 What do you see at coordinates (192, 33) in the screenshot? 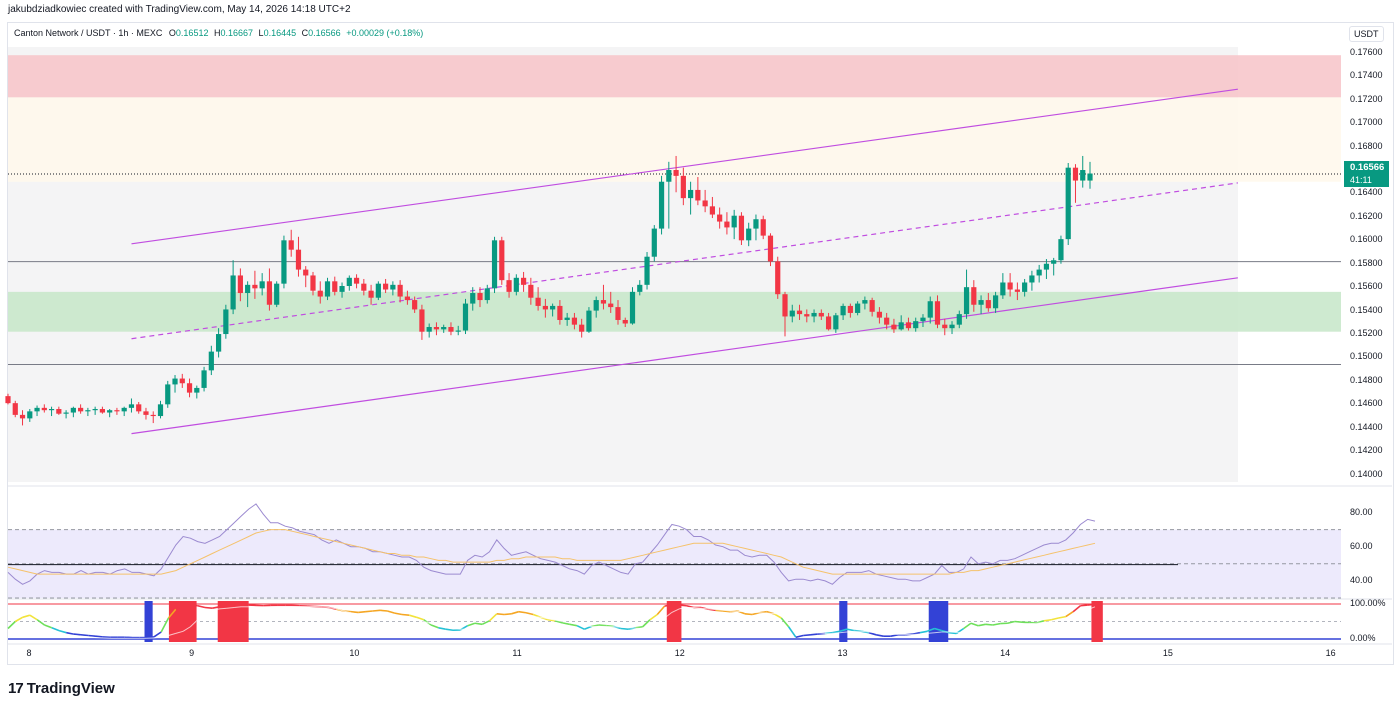
I see `open-value: 0.16512` at bounding box center [192, 33].